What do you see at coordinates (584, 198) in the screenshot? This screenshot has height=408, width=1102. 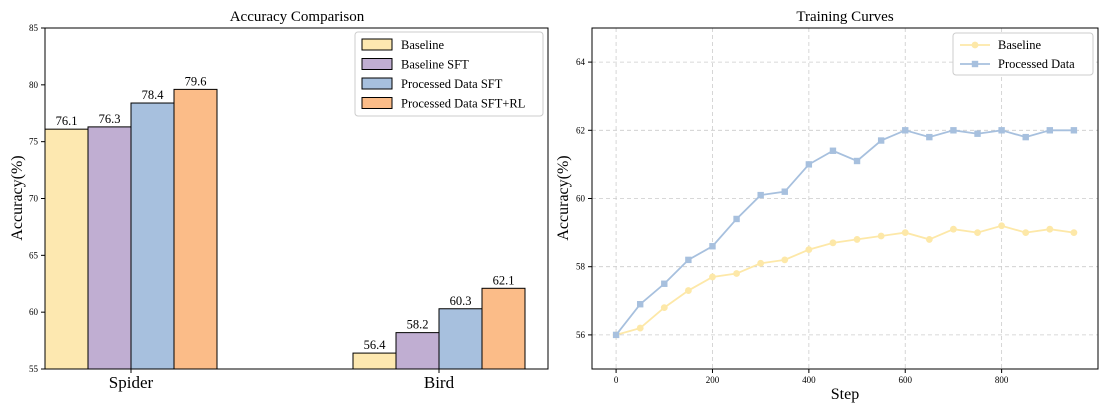 I see `line-chart-y-ticks: 56 58 60 62 64` at bounding box center [584, 198].